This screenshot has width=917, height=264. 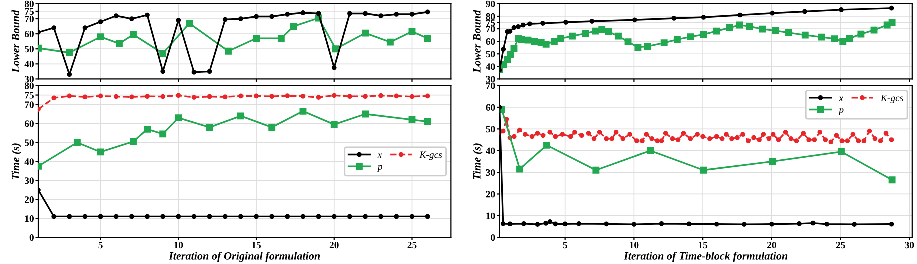 What do you see at coordinates (706, 257) in the screenshot?
I see `x-axis-title: Iteration of Time-block formulation` at bounding box center [706, 257].